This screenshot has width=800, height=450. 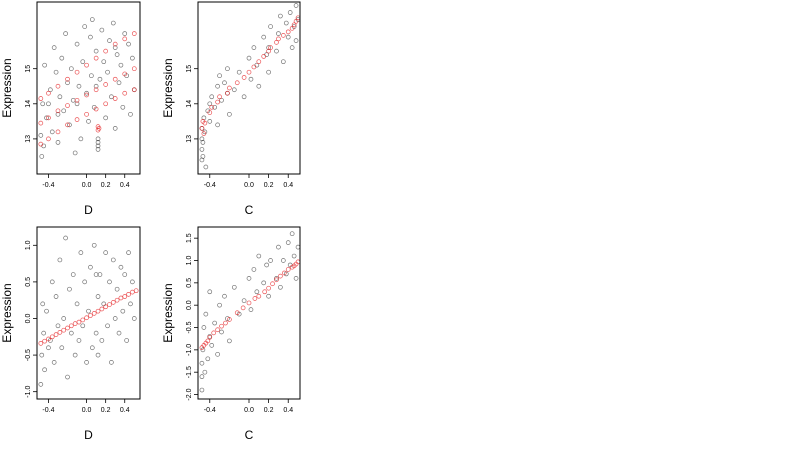 What do you see at coordinates (87, 88) in the screenshot?
I see `top-left-series-observed` at bounding box center [87, 88].